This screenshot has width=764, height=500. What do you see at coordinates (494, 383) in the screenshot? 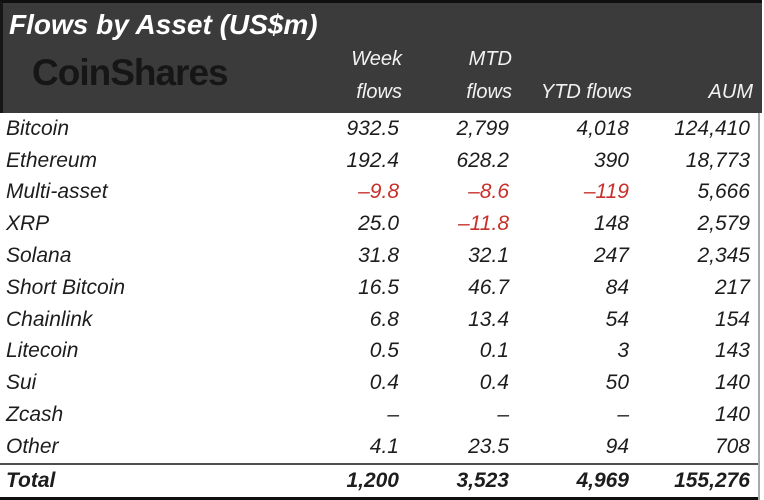
I see `value-mtd: 0.4` at bounding box center [494, 383].